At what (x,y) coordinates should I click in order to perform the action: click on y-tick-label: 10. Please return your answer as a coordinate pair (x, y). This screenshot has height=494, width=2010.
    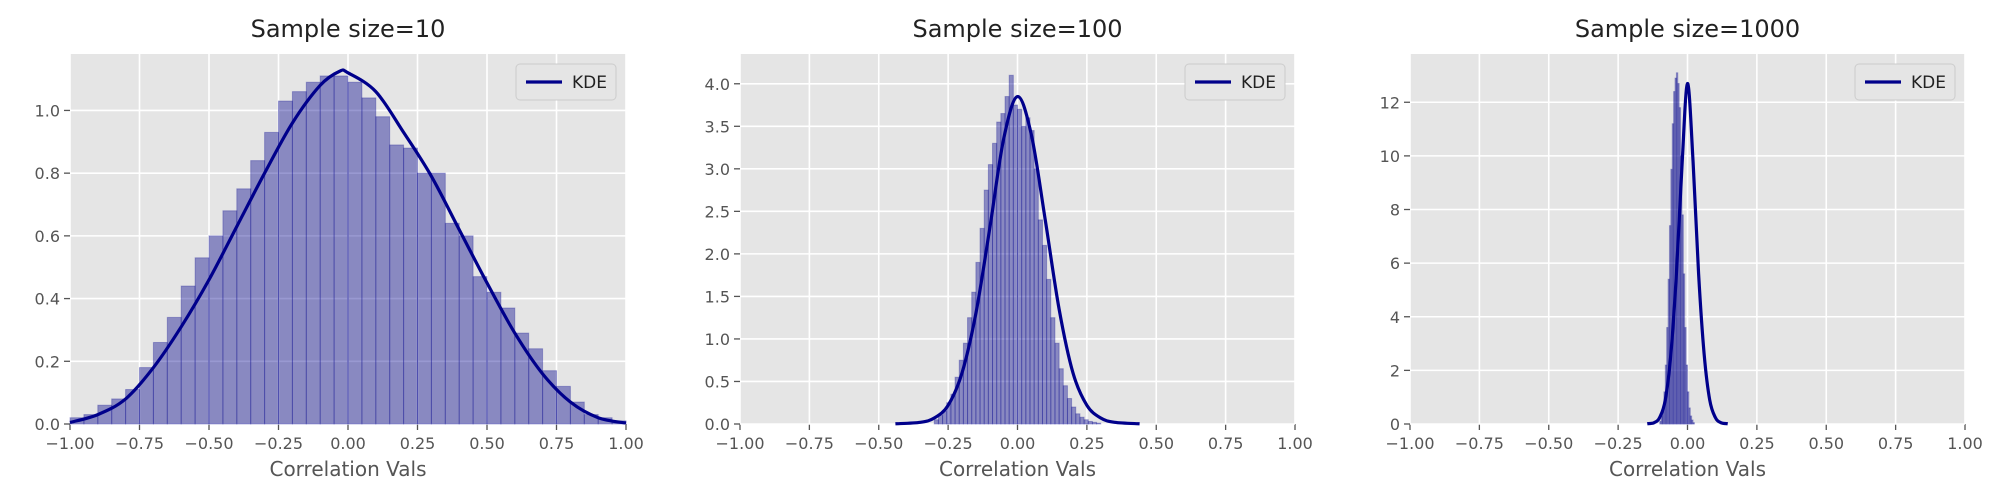
    Looking at the image, I should click on (1390, 156).